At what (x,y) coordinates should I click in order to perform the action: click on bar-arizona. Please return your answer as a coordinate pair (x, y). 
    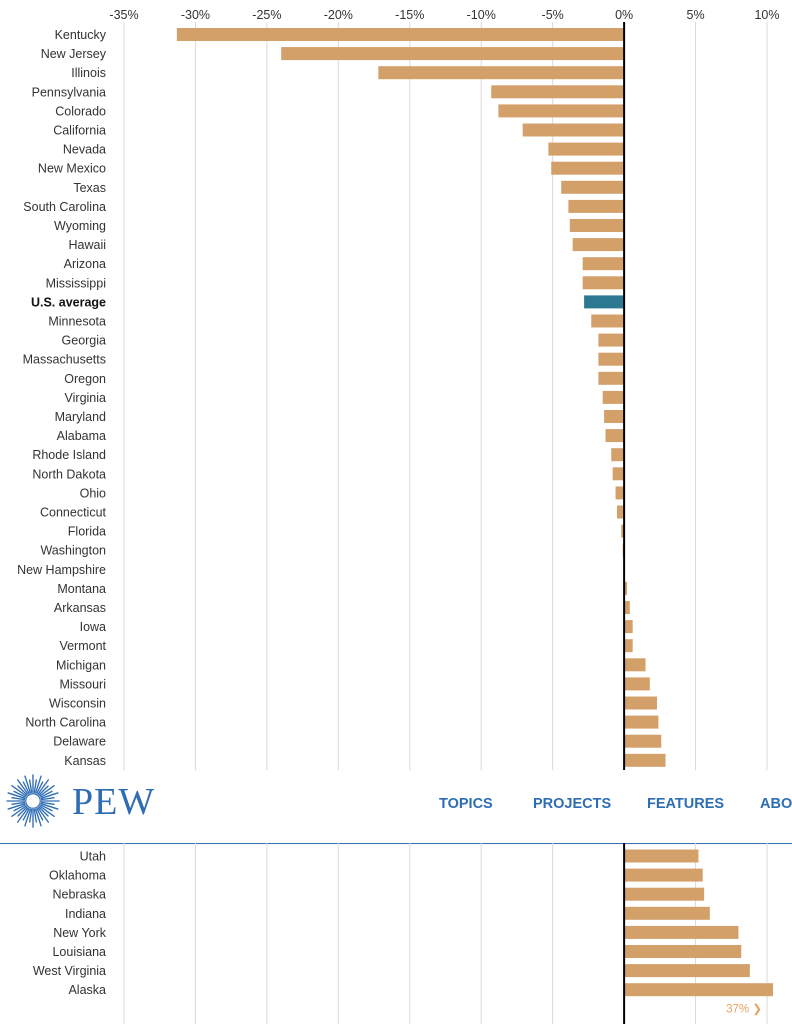
    Looking at the image, I should click on (603, 264).